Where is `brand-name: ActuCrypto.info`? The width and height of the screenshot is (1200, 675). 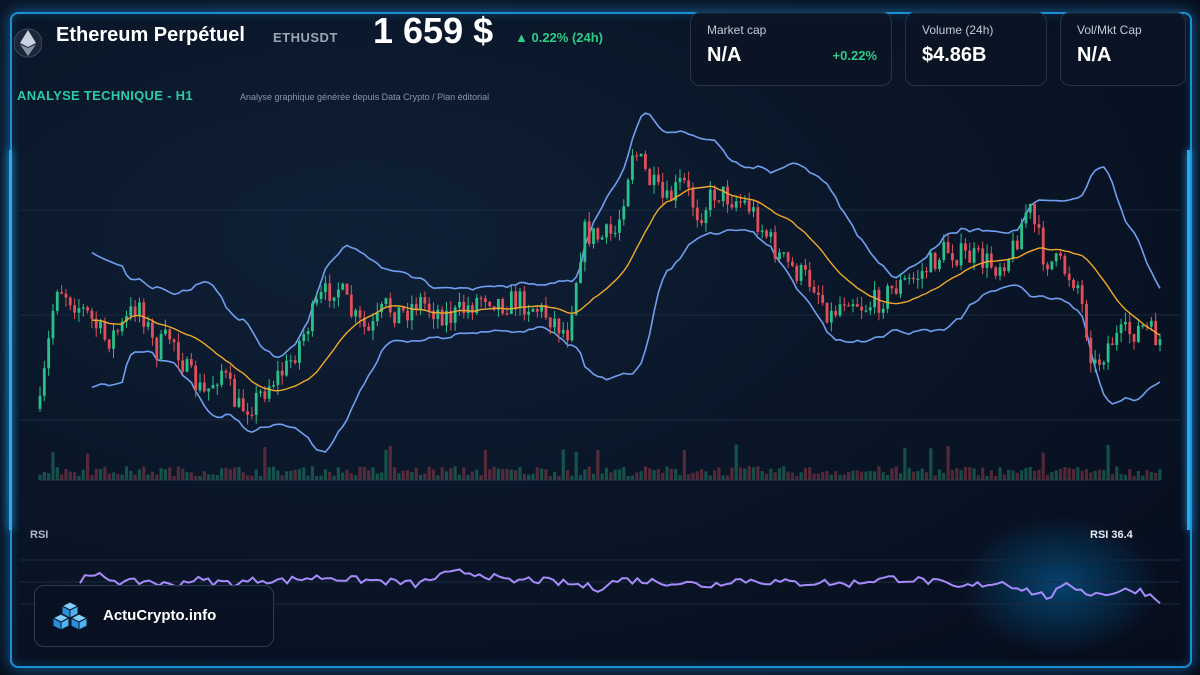 brand-name: ActuCrypto.info is located at coordinates (160, 615).